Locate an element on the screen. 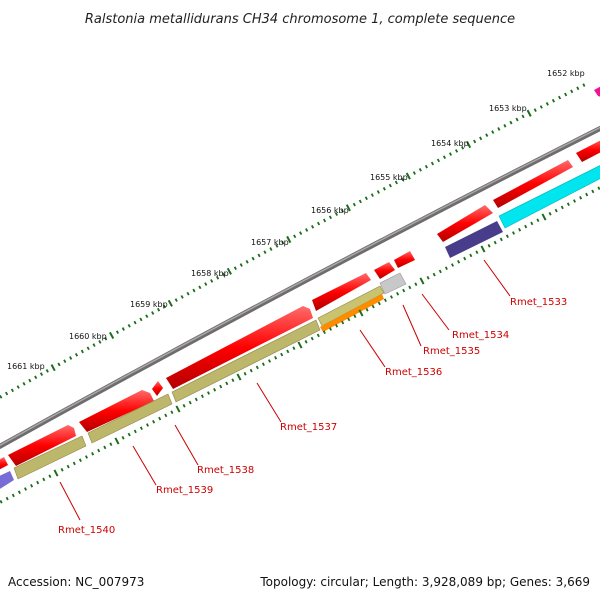 The image size is (600, 600). gene-cyan is located at coordinates (549, 197).